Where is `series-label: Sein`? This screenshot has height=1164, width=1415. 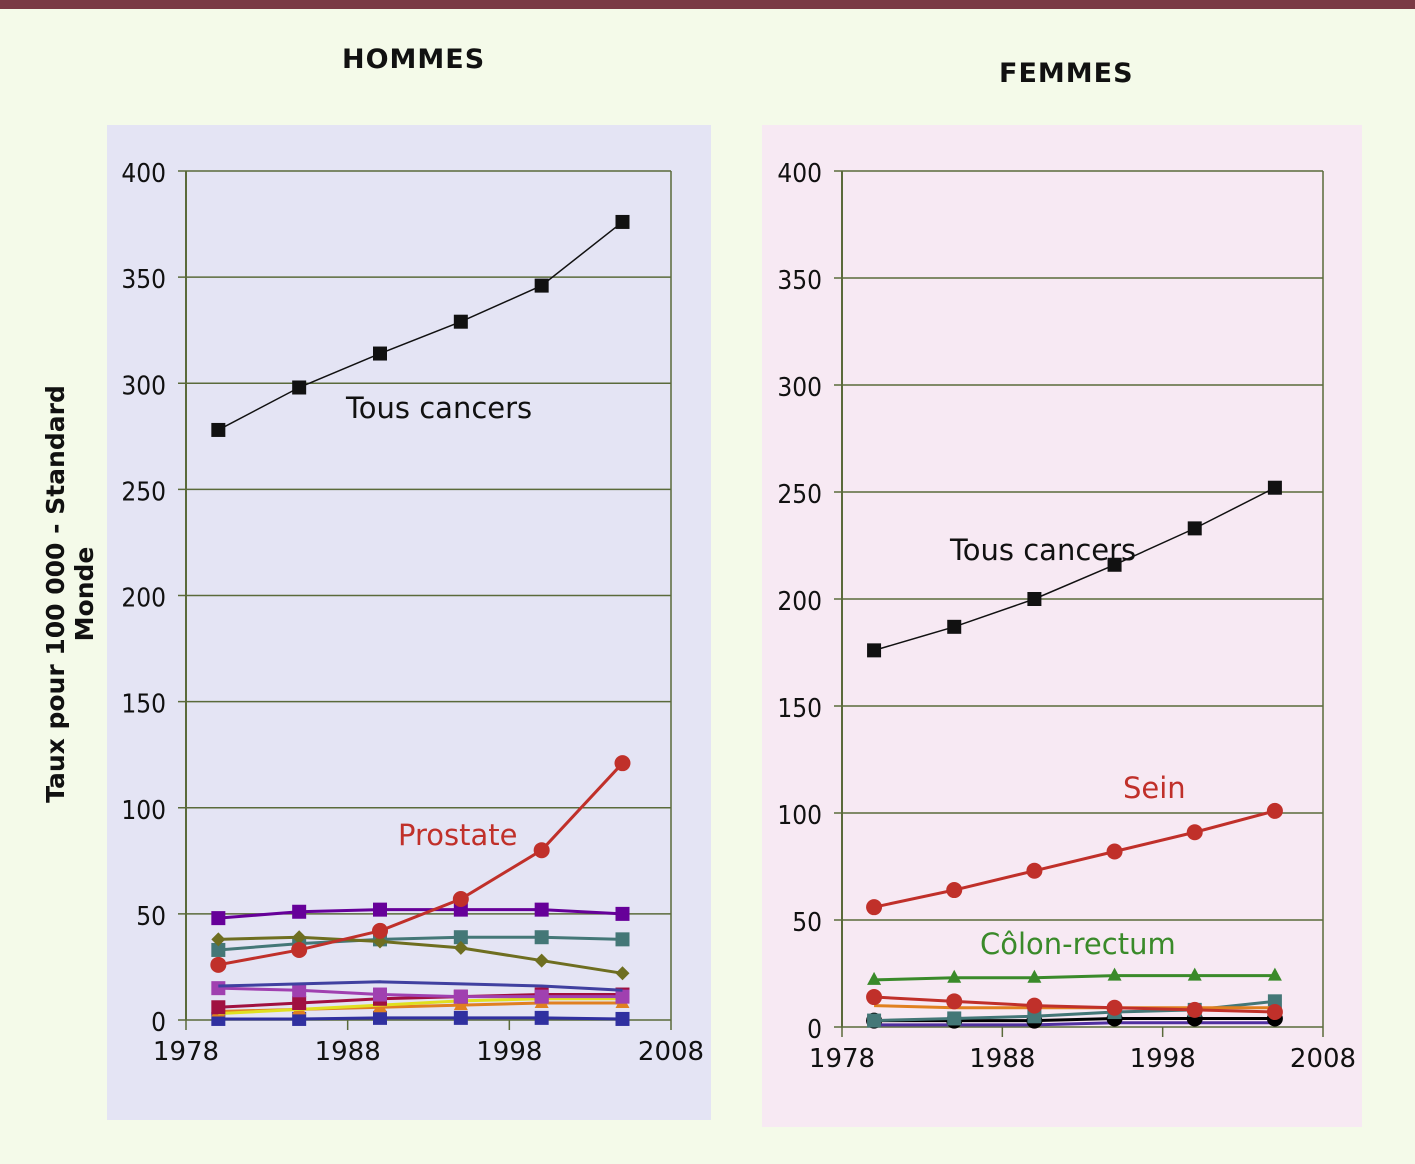
series-label: Sein is located at coordinates (1154, 788).